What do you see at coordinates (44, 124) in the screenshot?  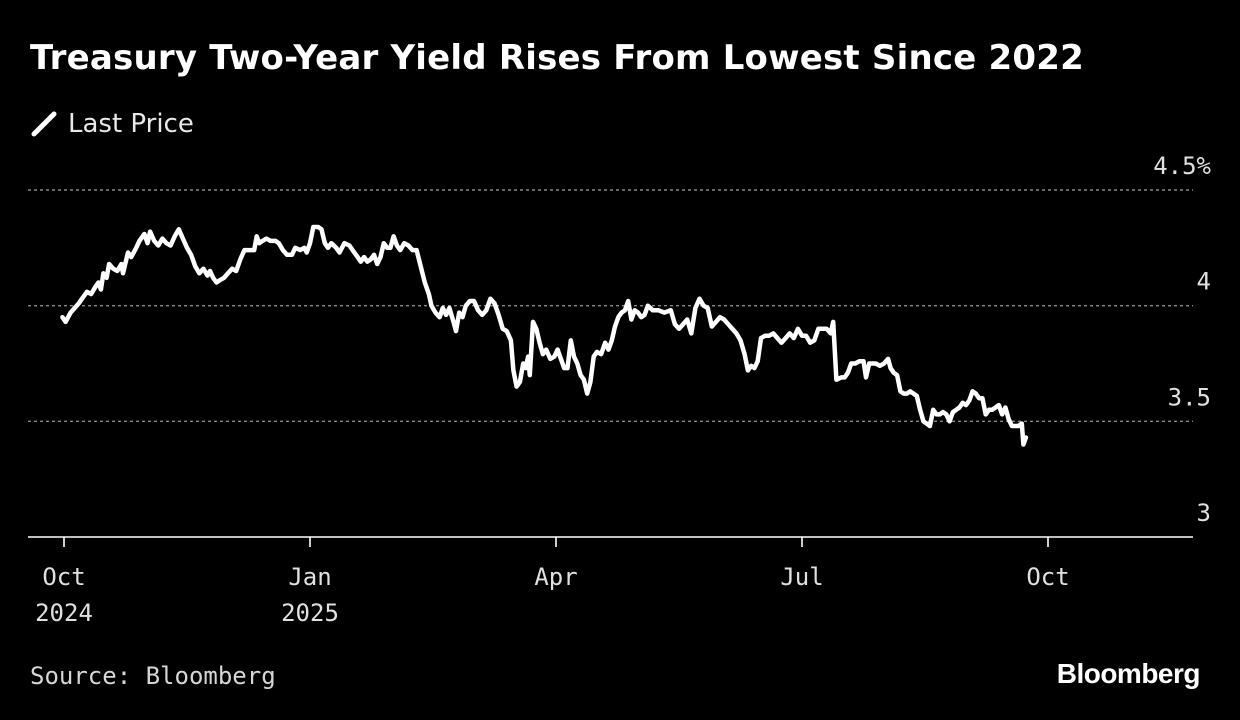 I see `line-swatch-icon` at bounding box center [44, 124].